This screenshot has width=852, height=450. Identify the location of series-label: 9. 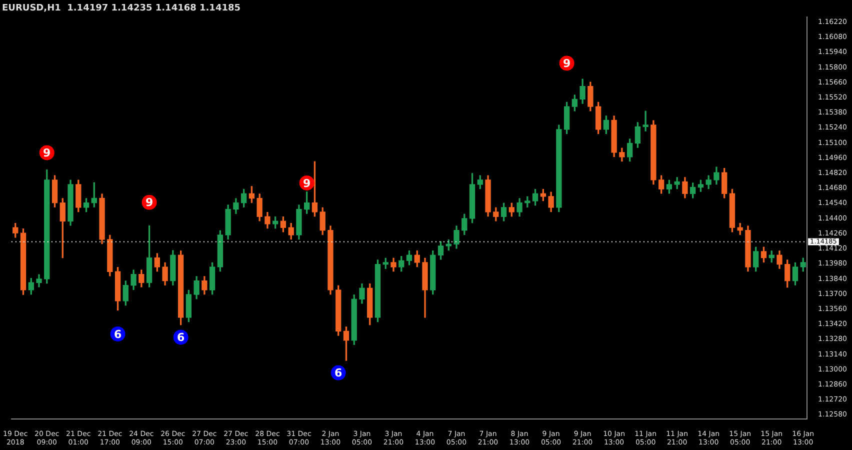
(307, 183).